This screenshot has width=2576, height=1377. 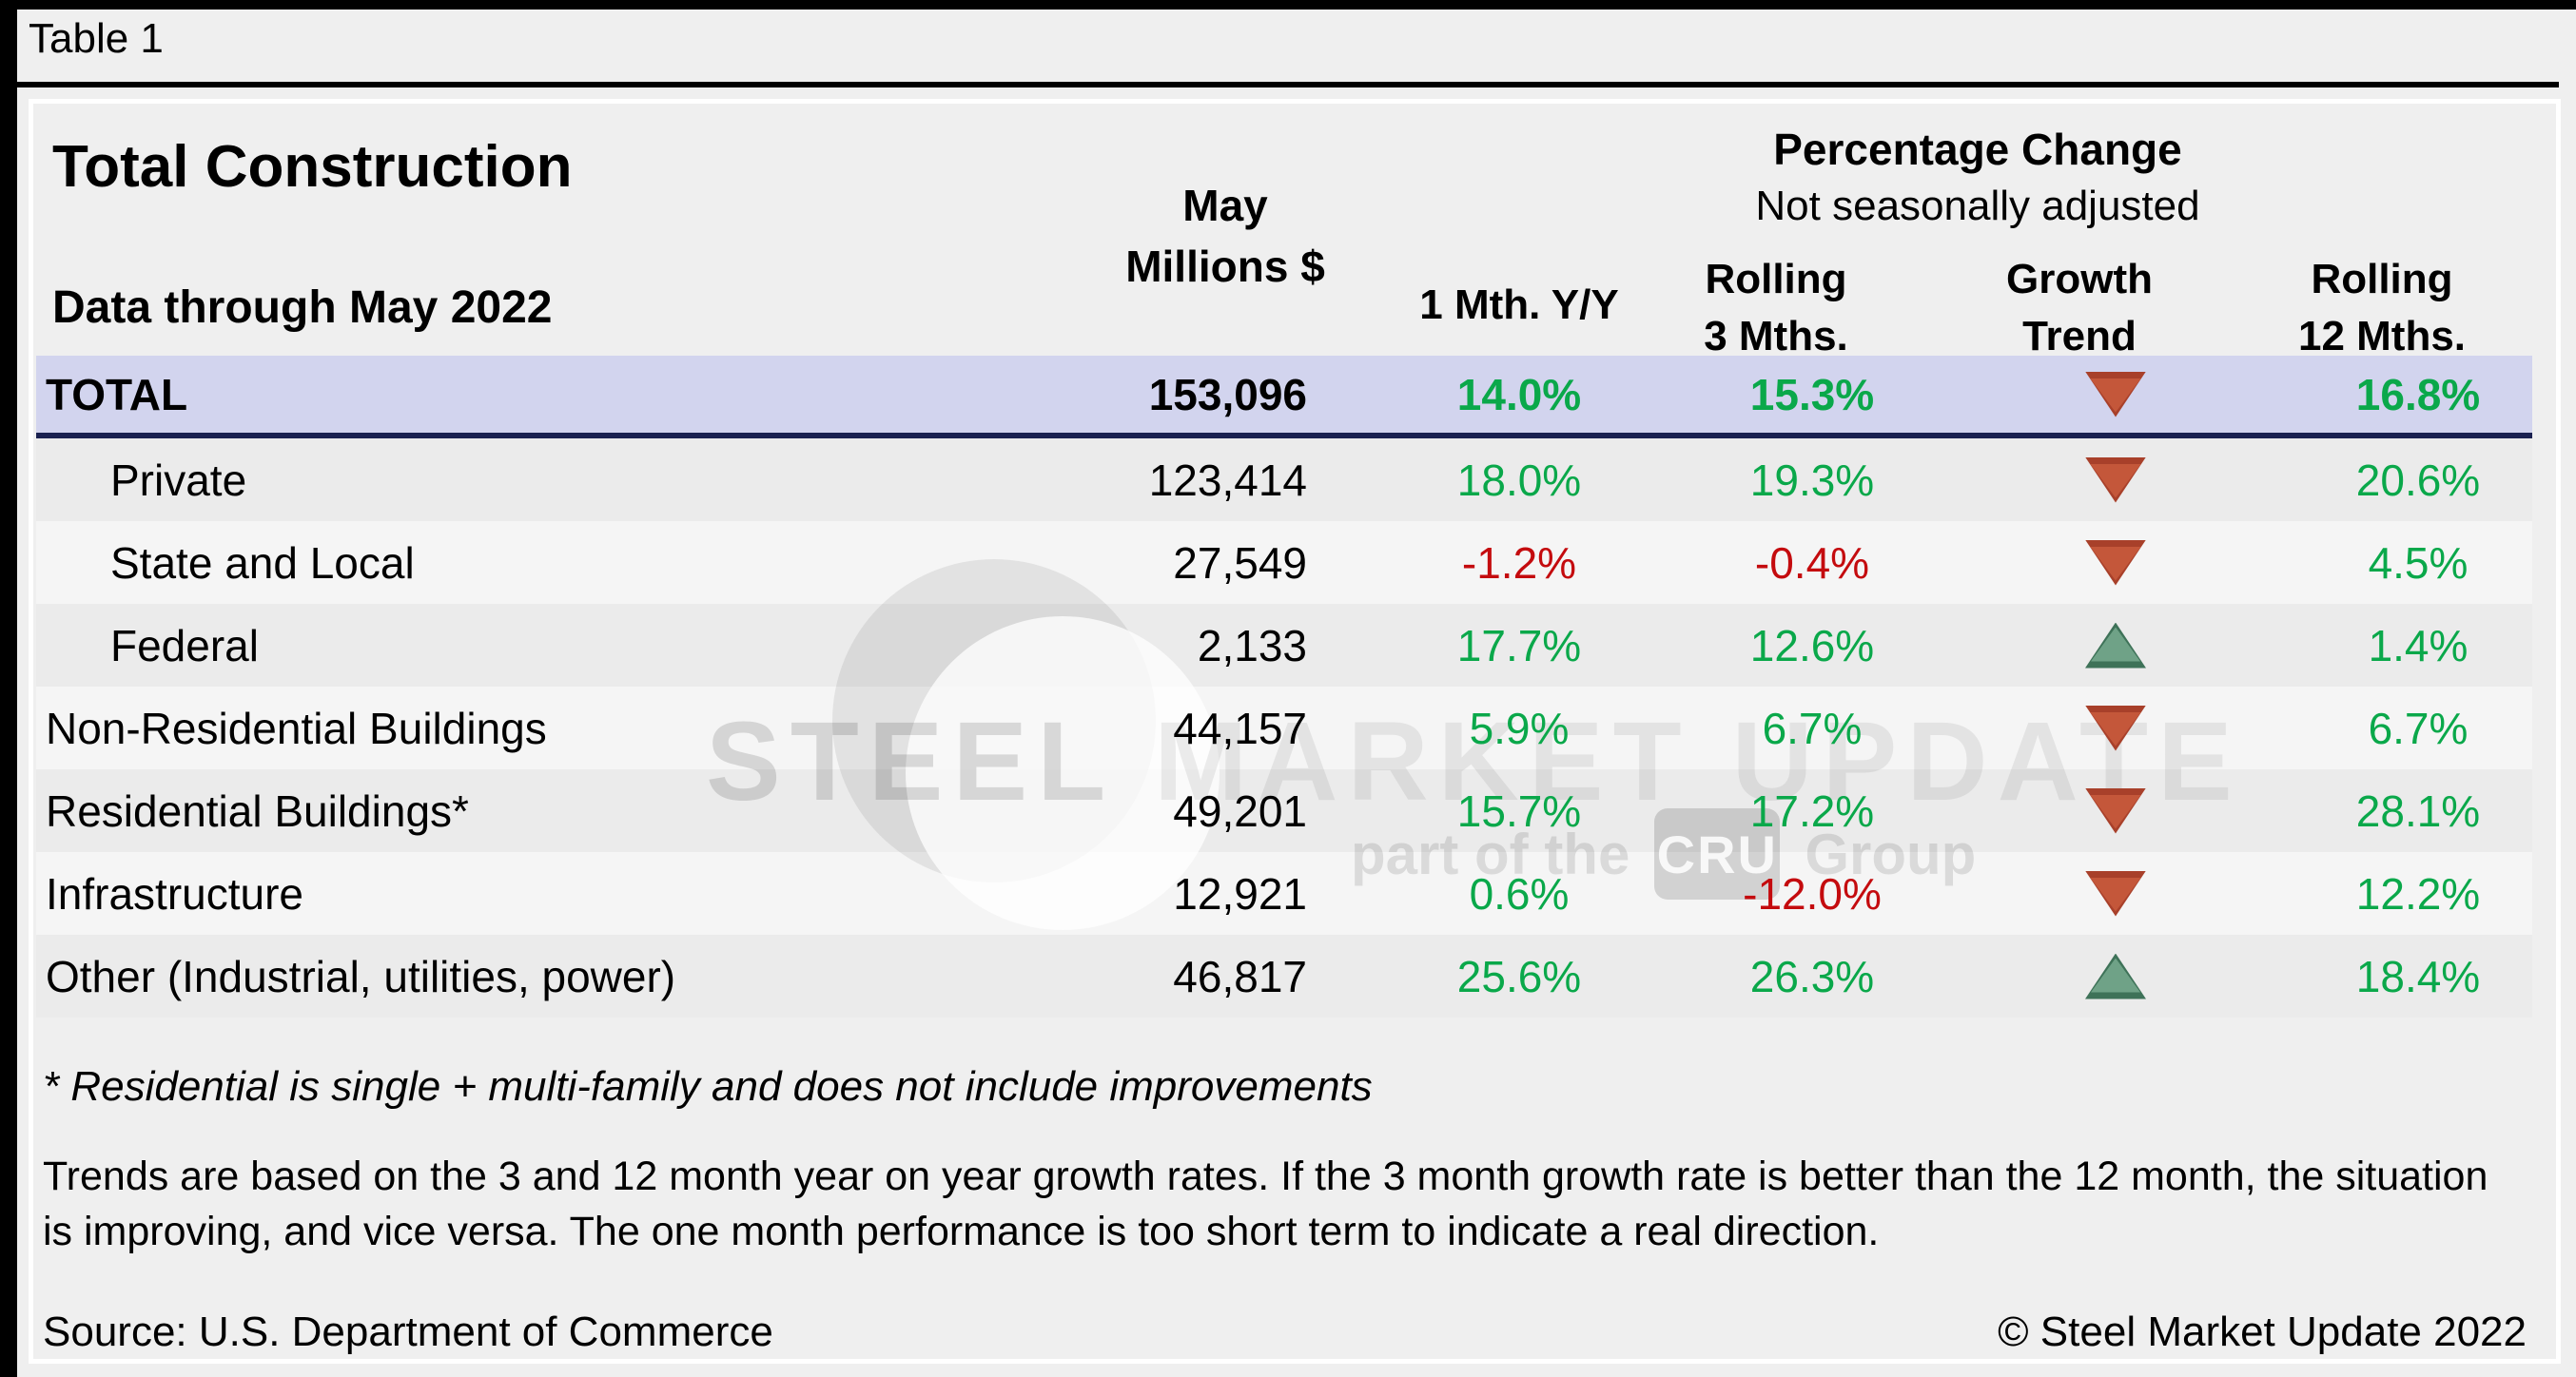 What do you see at coordinates (1812, 394) in the screenshot?
I see `row-rolling-3mths: 15.3%` at bounding box center [1812, 394].